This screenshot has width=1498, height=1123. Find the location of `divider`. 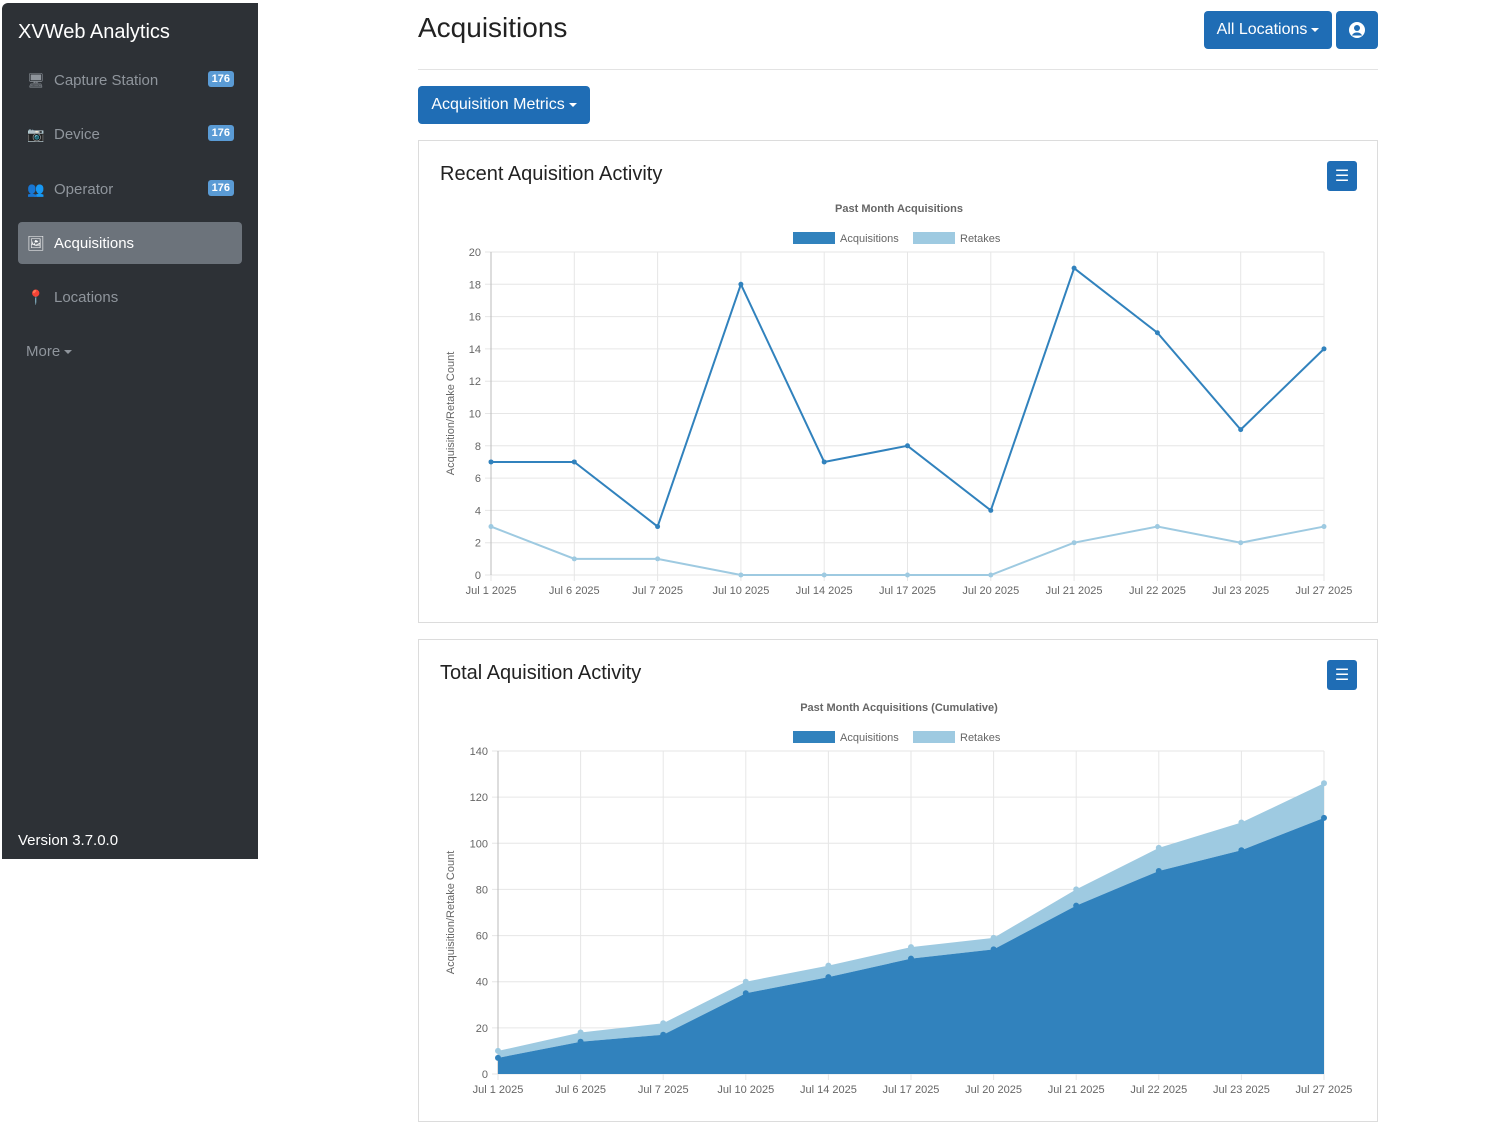

divider is located at coordinates (898, 69).